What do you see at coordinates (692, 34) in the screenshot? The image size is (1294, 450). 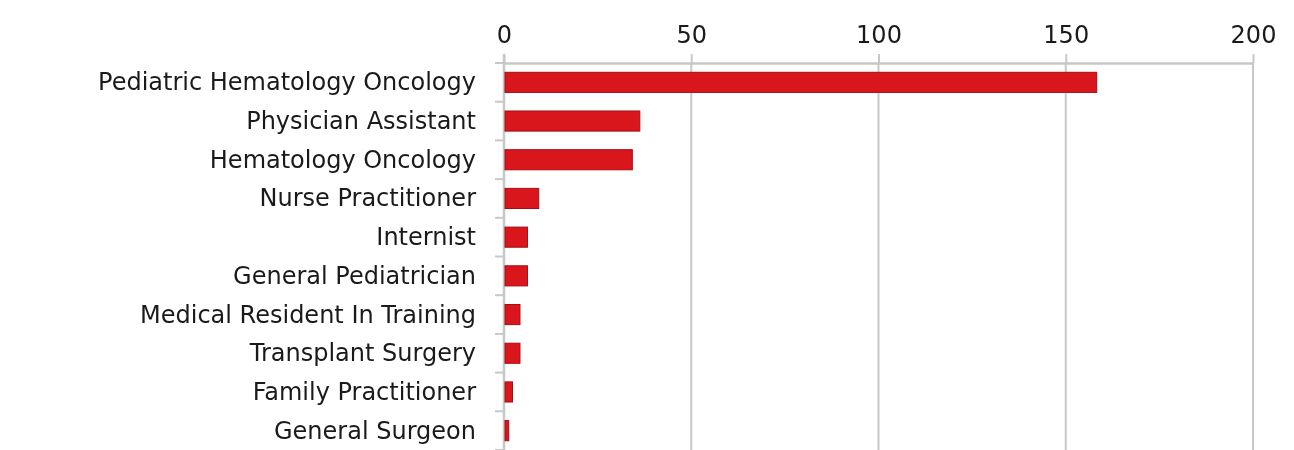 I see `x-tick-label: 50` at bounding box center [692, 34].